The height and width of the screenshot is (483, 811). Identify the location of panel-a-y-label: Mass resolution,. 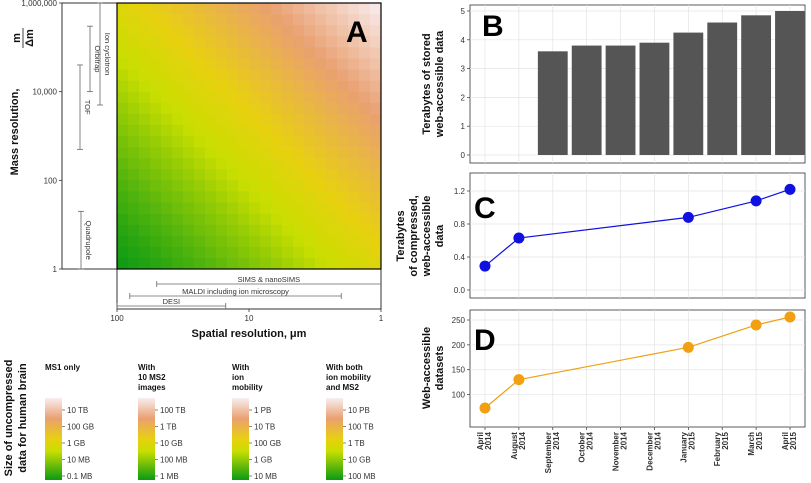
(15, 132).